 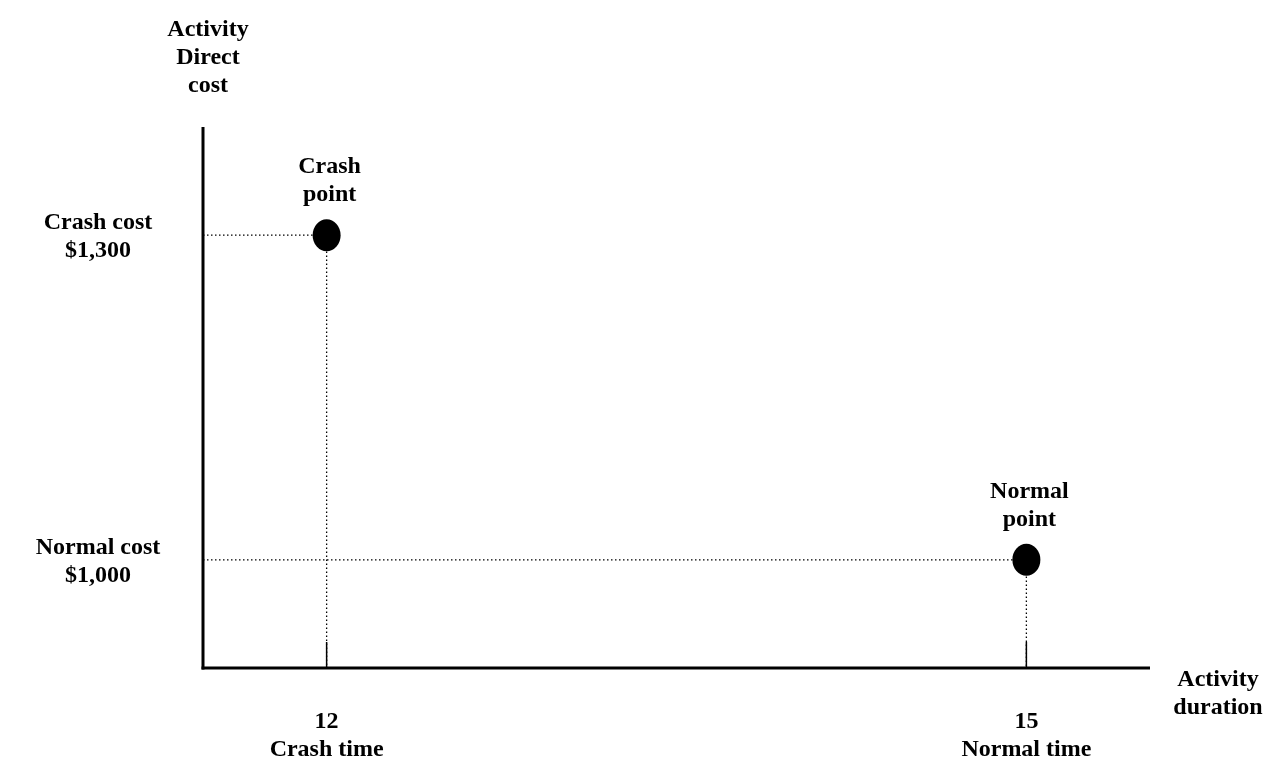 What do you see at coordinates (326, 720) in the screenshot?
I see `x-tick-label: 12` at bounding box center [326, 720].